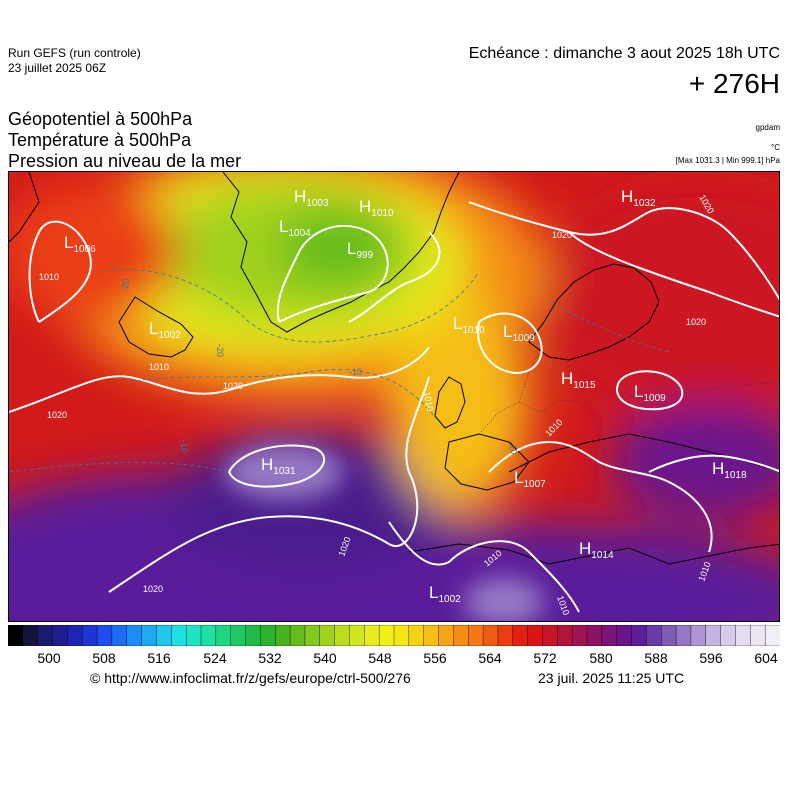  What do you see at coordinates (159, 658) in the screenshot?
I see `colorbar-tick-2: 516` at bounding box center [159, 658].